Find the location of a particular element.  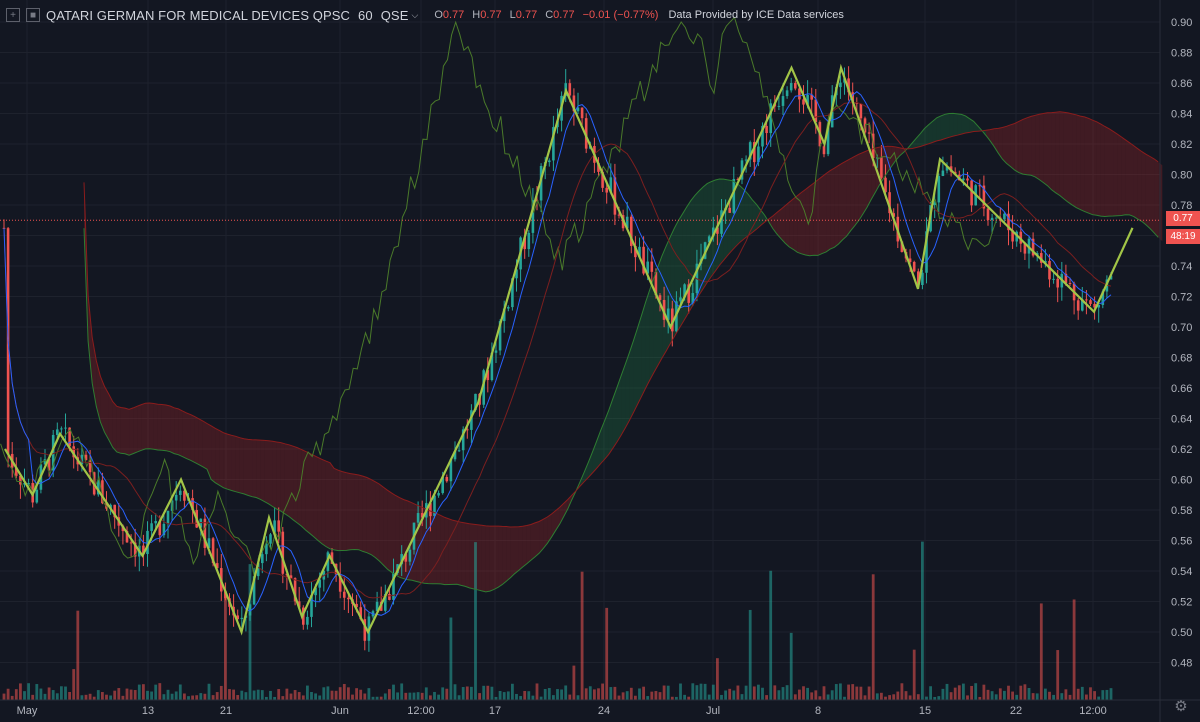

interval-label: 60 is located at coordinates (365, 15).